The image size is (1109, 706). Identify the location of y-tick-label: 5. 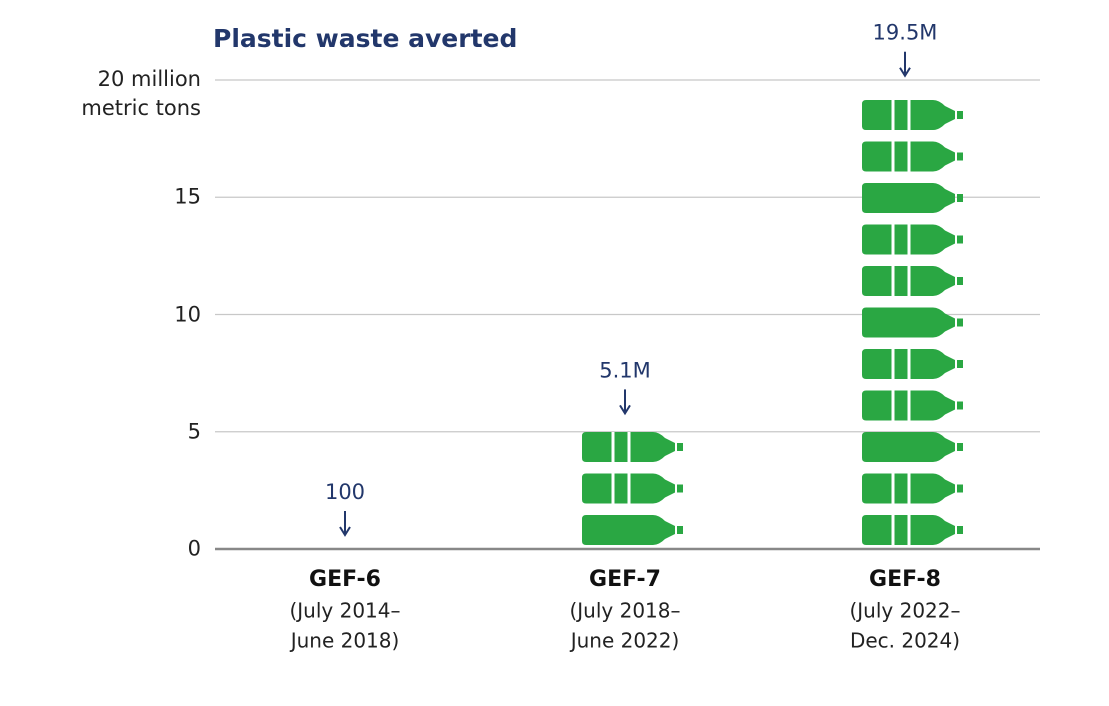
(194, 431).